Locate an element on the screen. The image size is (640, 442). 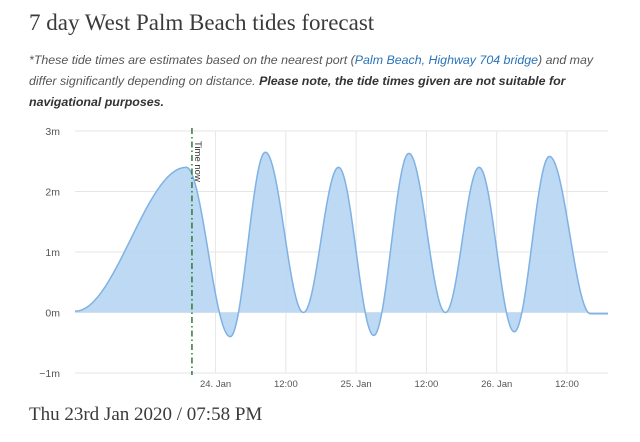
port-link: Palm Beach, Highway 704 bridge is located at coordinates (446, 60).